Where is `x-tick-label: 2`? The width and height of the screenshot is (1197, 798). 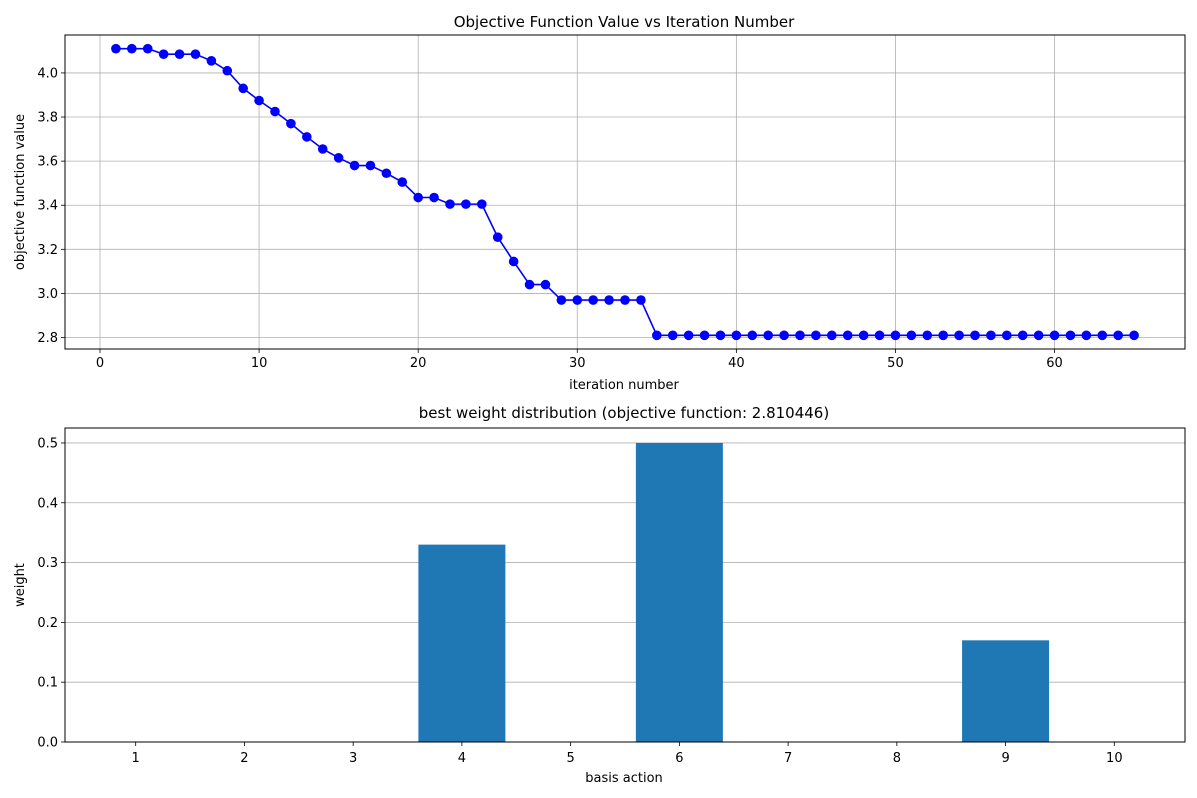
x-tick-label: 2 is located at coordinates (244, 758).